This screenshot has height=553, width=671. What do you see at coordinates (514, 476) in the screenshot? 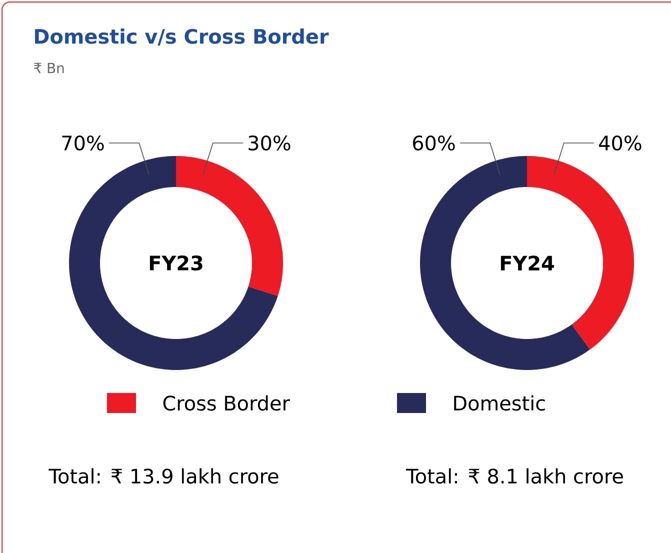
I see `text: Total: ₹ 8.1 lakh crore` at bounding box center [514, 476].